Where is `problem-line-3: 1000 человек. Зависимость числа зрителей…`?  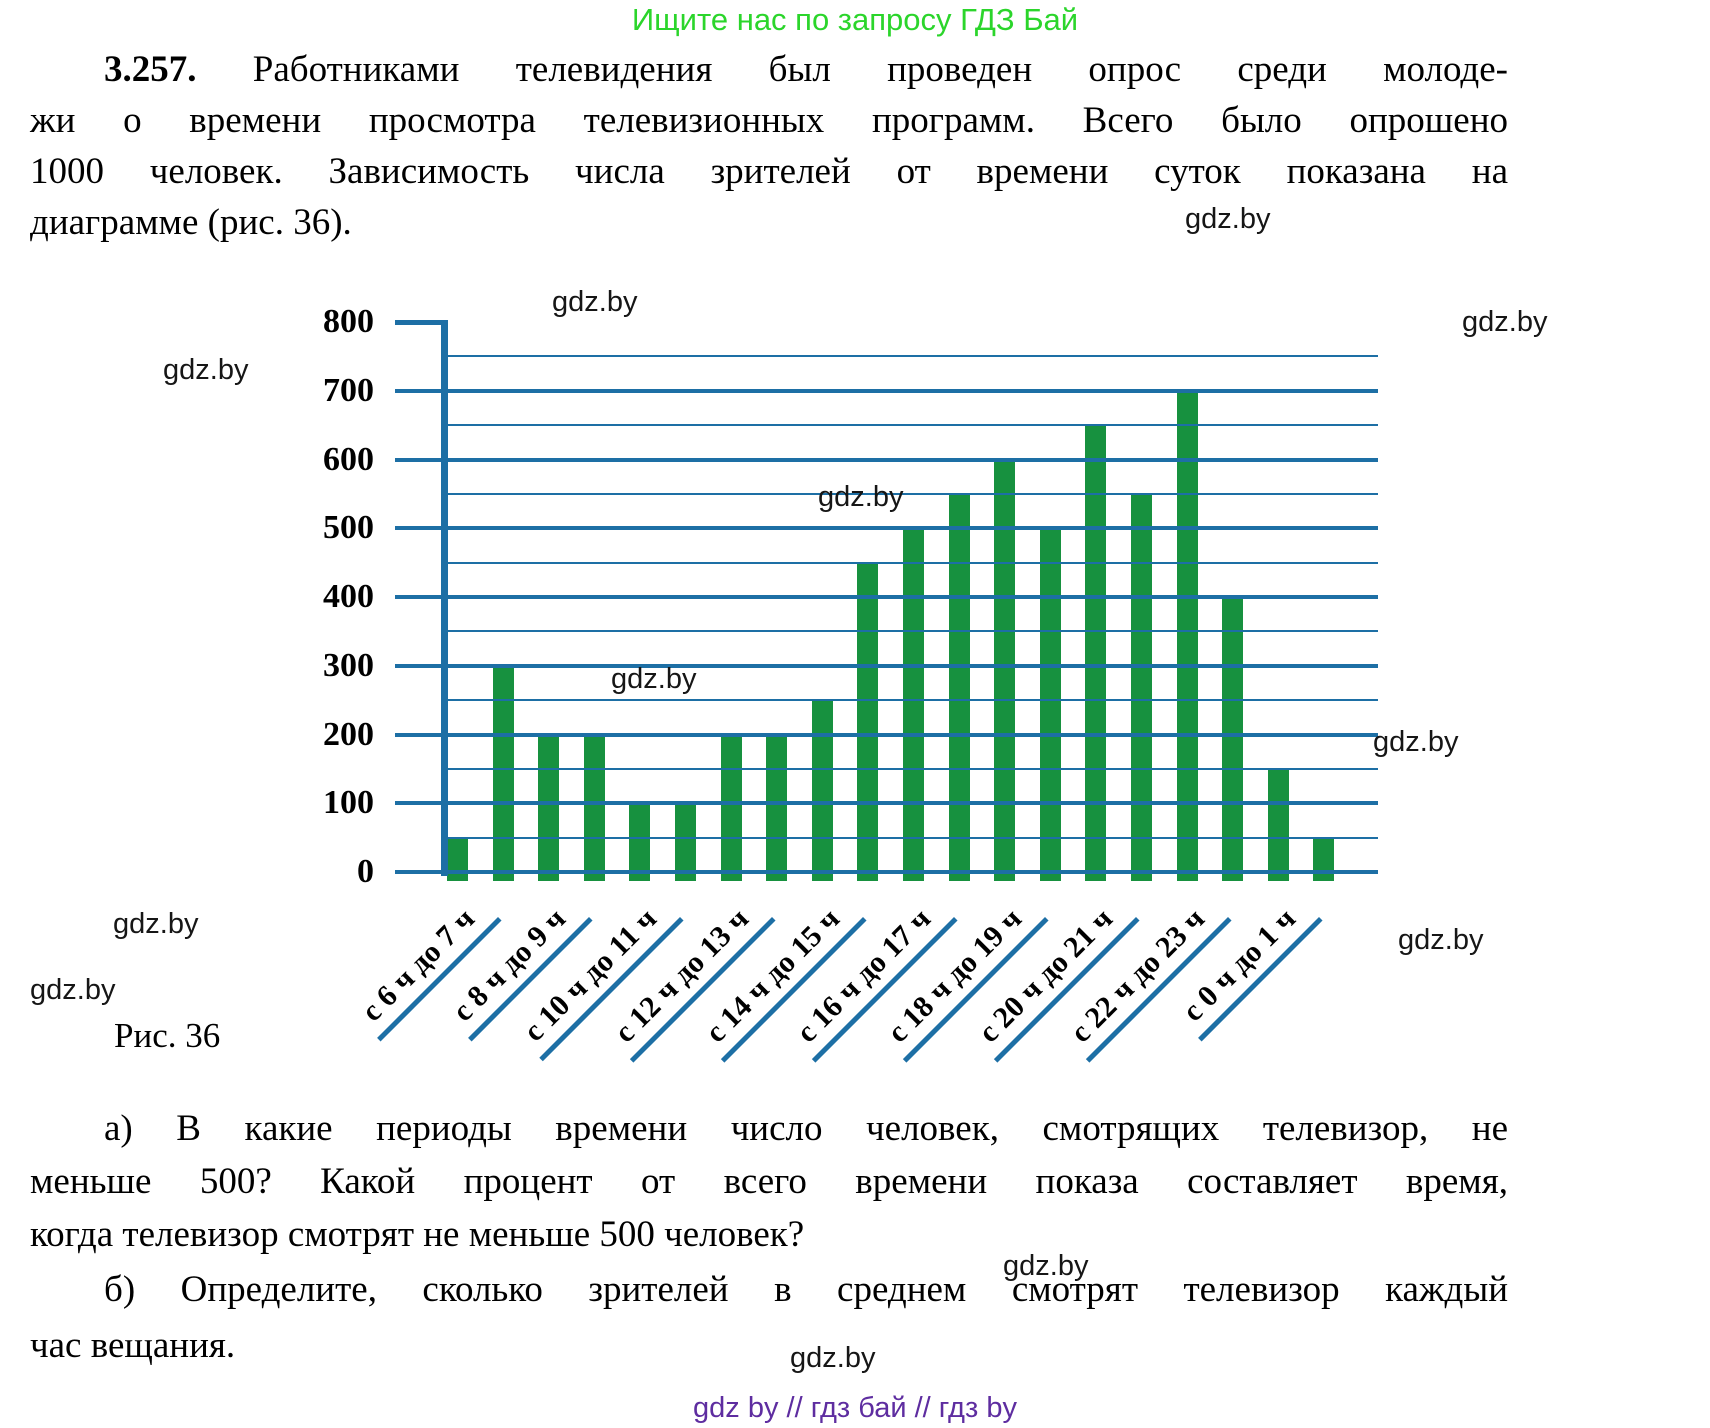
problem-line-3: 1000 человек. Зависимость числа зрителей… is located at coordinates (769, 171).